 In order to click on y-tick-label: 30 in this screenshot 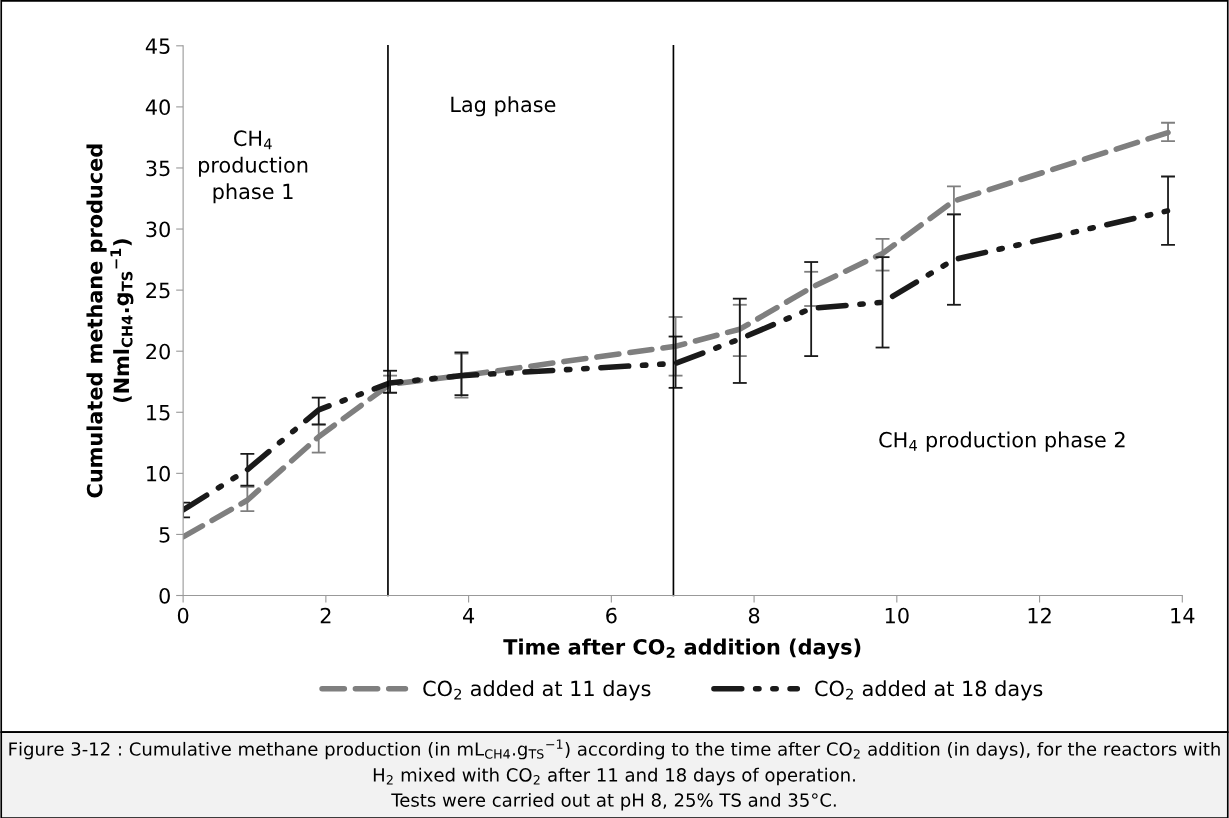, I will do `click(158, 229)`.